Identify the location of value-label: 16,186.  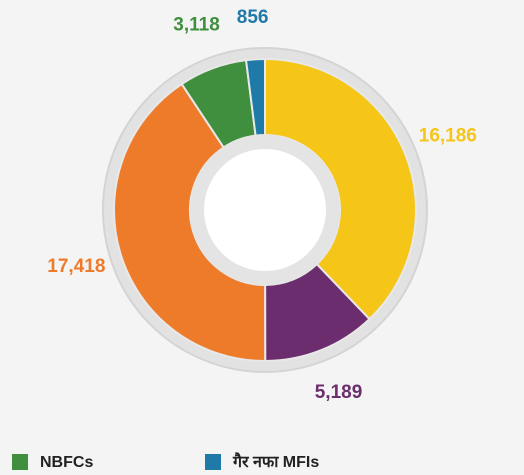
(448, 136).